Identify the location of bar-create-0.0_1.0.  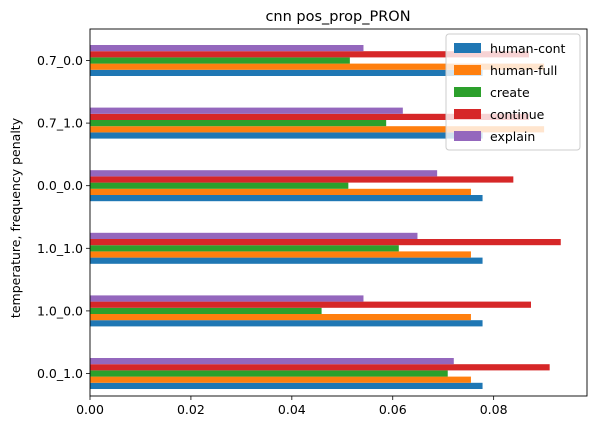
(269, 373).